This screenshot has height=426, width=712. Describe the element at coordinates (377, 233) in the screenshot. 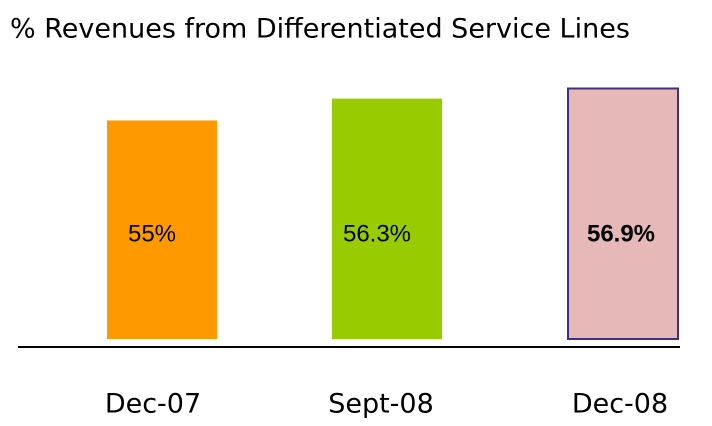

I see `value-label: 56.3%` at that location.